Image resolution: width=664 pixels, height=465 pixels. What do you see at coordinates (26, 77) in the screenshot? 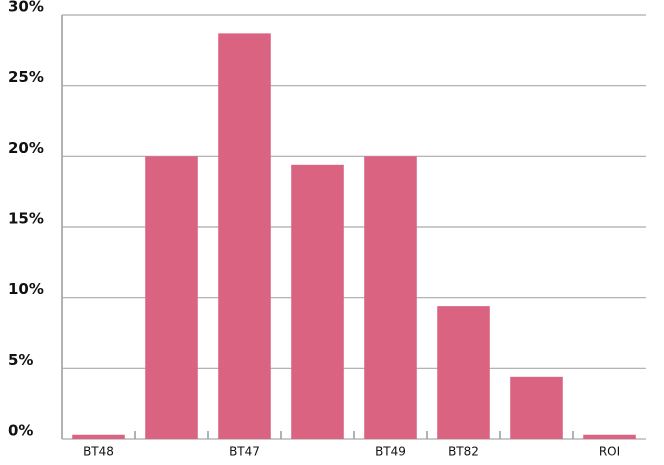
I see `y-tick-label: 25%` at bounding box center [26, 77].